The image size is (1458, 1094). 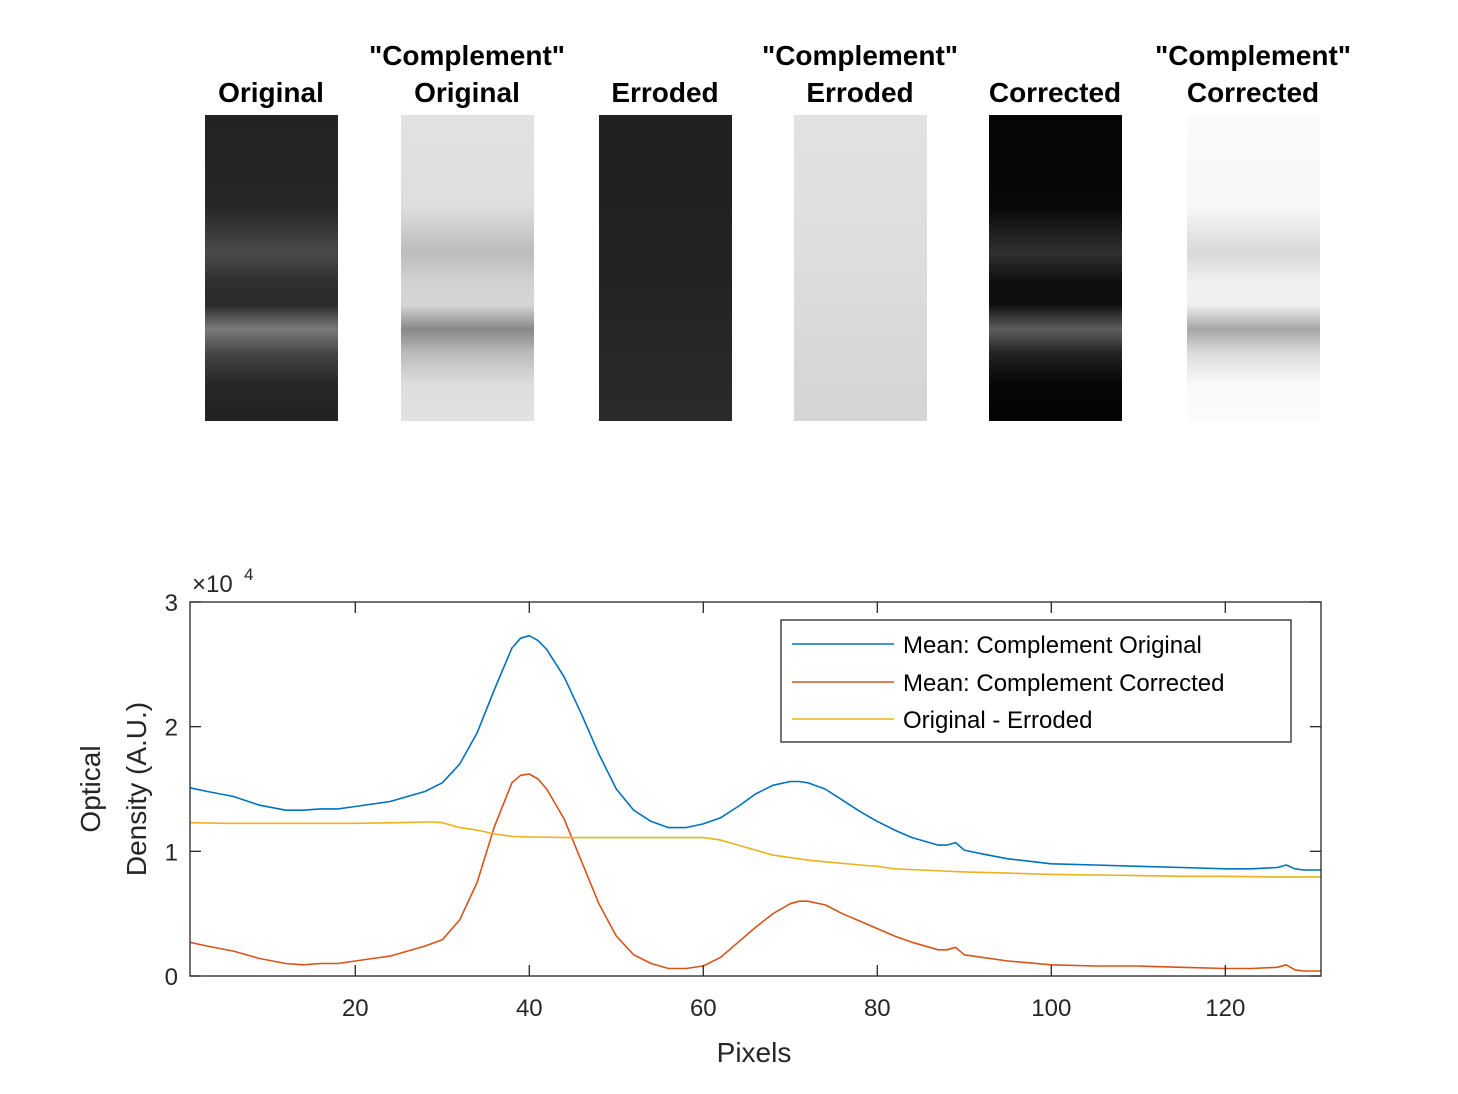 What do you see at coordinates (90, 788) in the screenshot?
I see `y-axis-label-line1: Optical` at bounding box center [90, 788].